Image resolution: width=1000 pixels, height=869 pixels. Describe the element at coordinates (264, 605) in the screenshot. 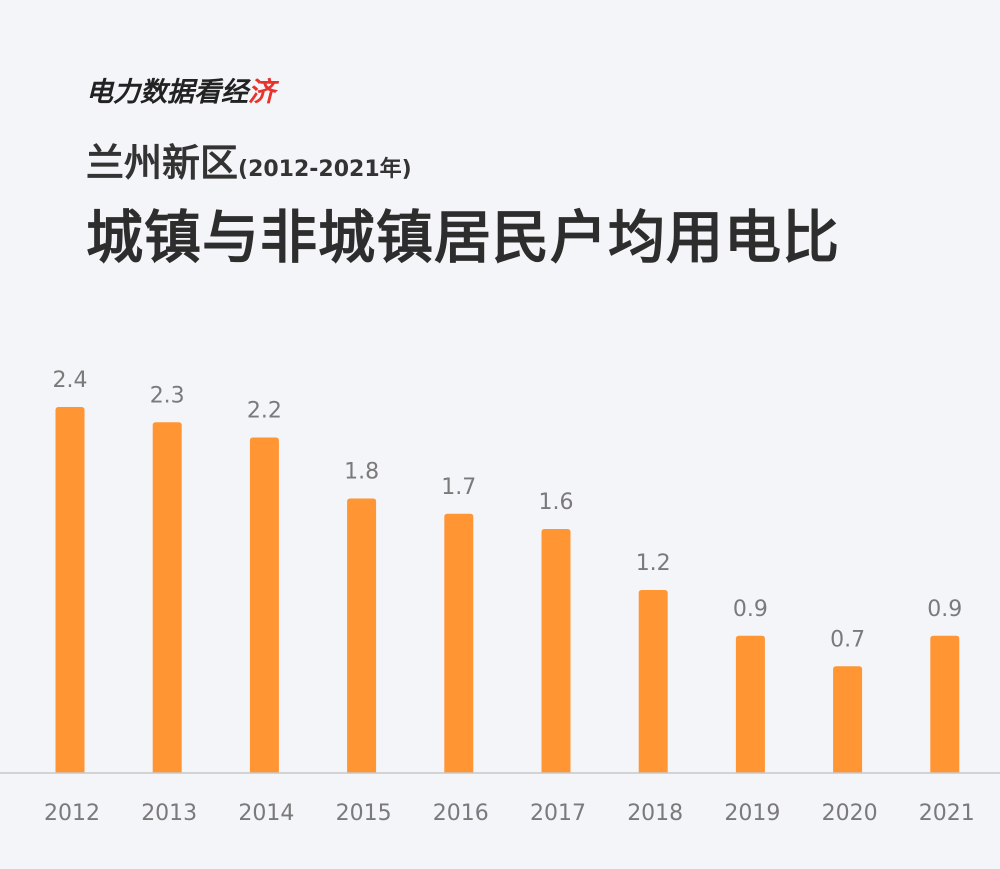

I see `bar-2014` at that location.